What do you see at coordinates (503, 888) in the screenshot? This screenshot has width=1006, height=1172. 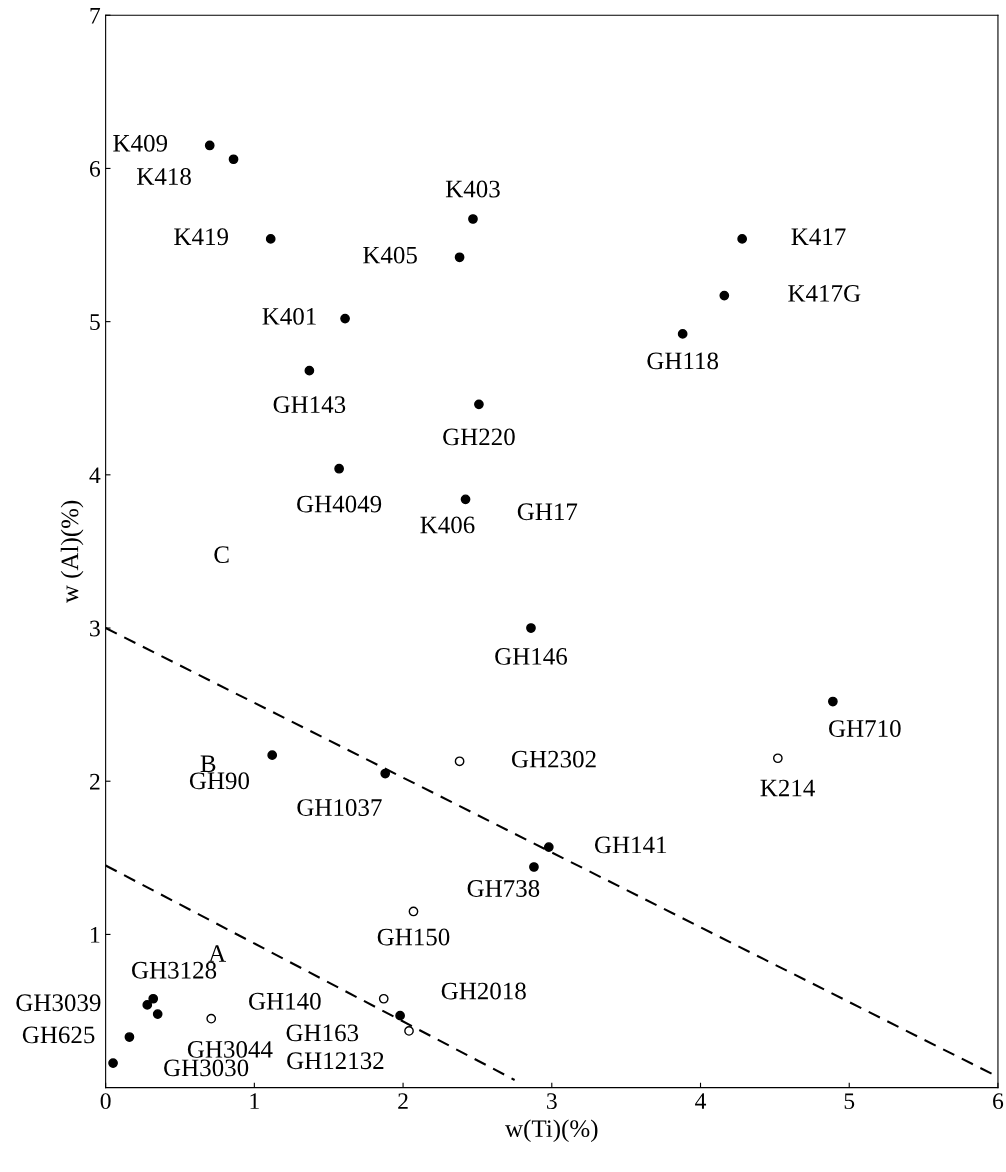 I see `annotation: GH738` at bounding box center [503, 888].